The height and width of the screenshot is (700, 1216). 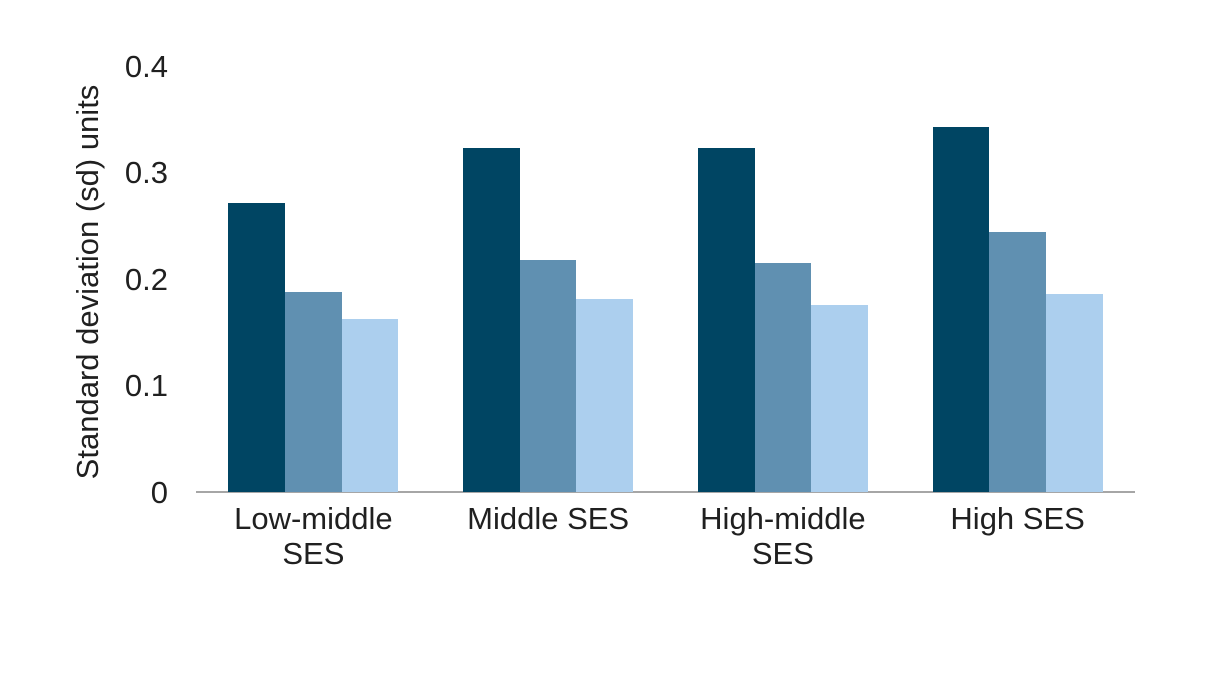 What do you see at coordinates (146, 279) in the screenshot?
I see `y-tick-label: 0.2` at bounding box center [146, 279].